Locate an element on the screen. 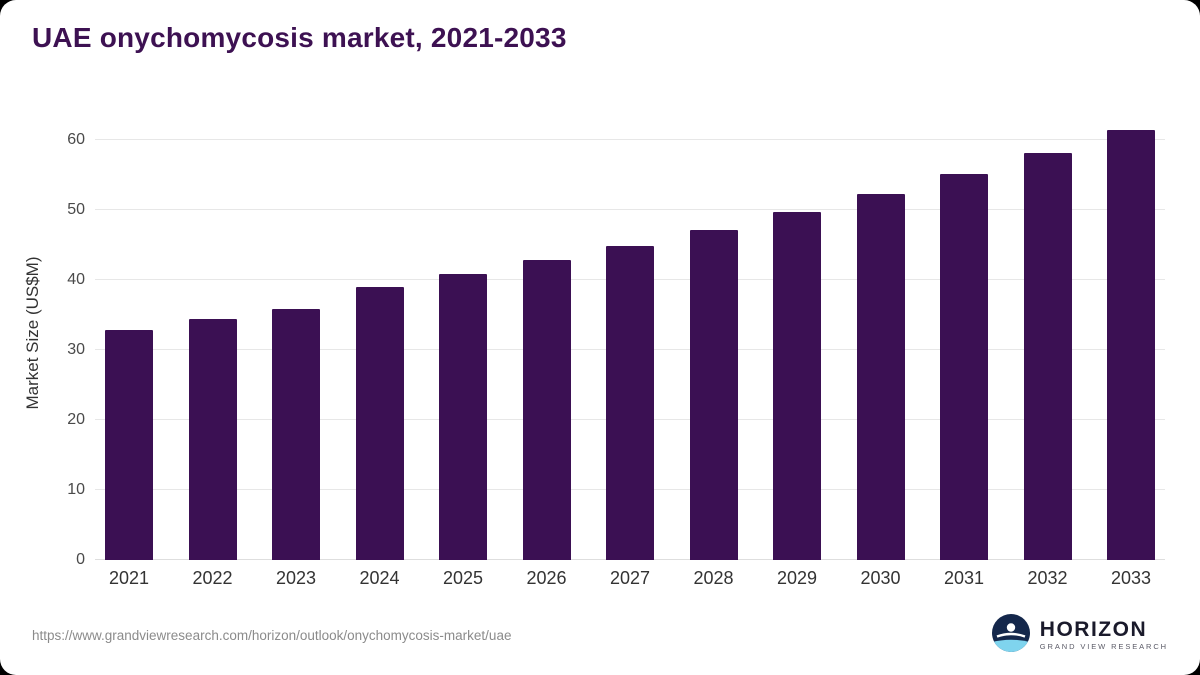 This screenshot has width=1200, height=675. bar-2030 is located at coordinates (880, 376).